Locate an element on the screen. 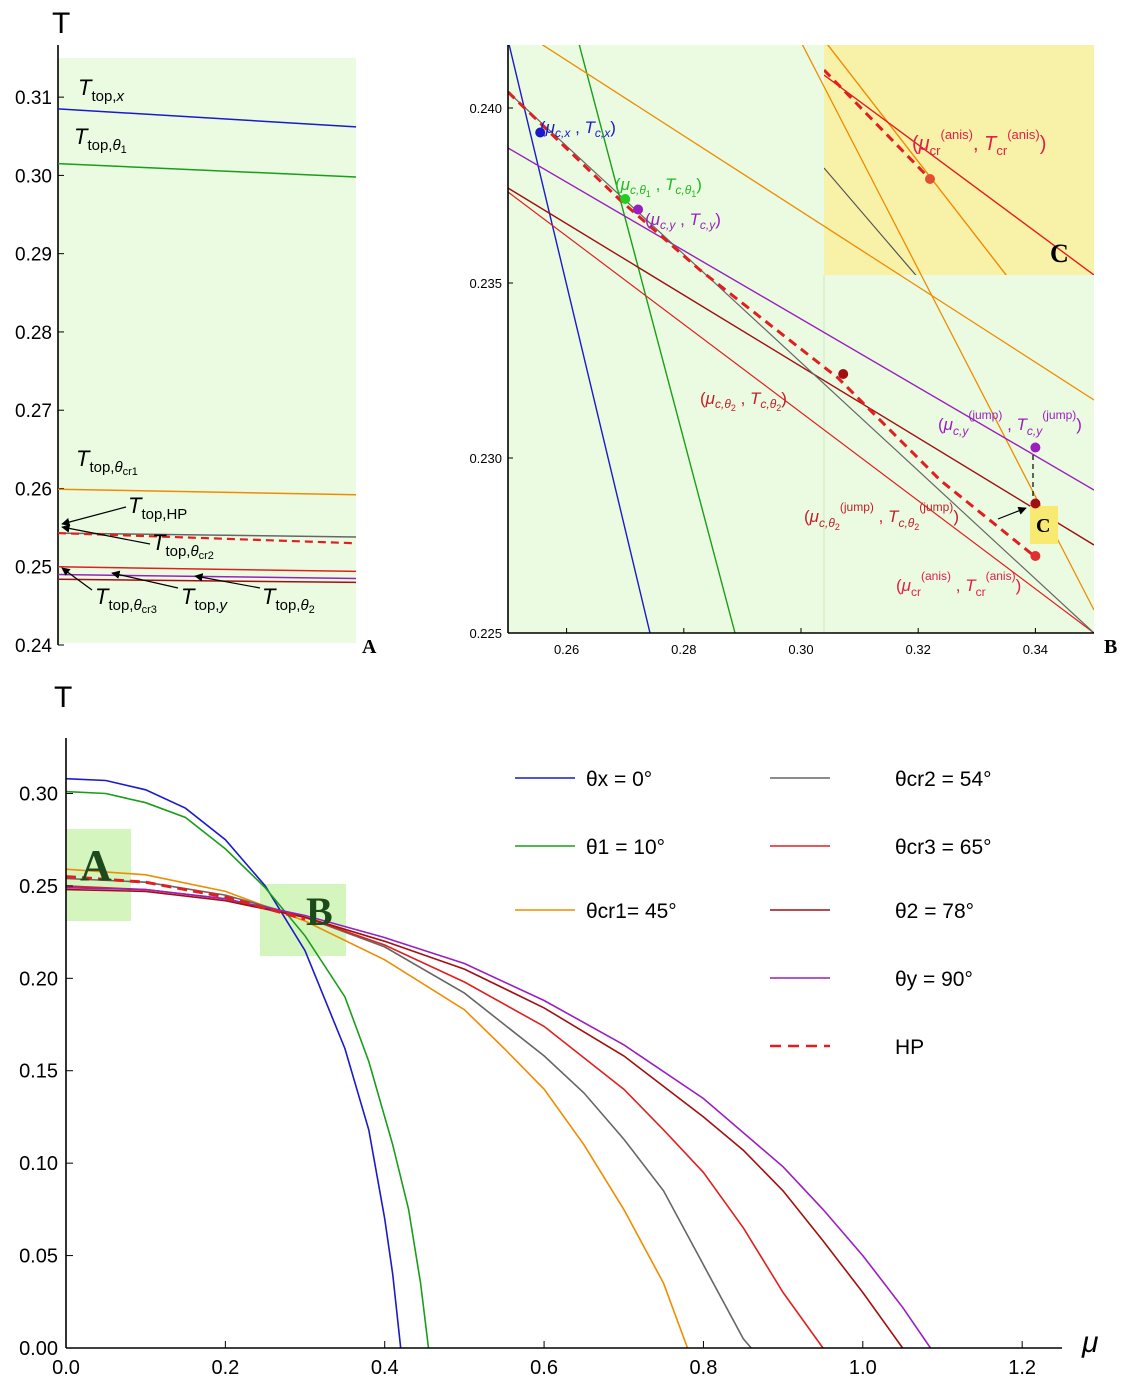  legend-label-x-0: θx = 0° is located at coordinates (619, 779).